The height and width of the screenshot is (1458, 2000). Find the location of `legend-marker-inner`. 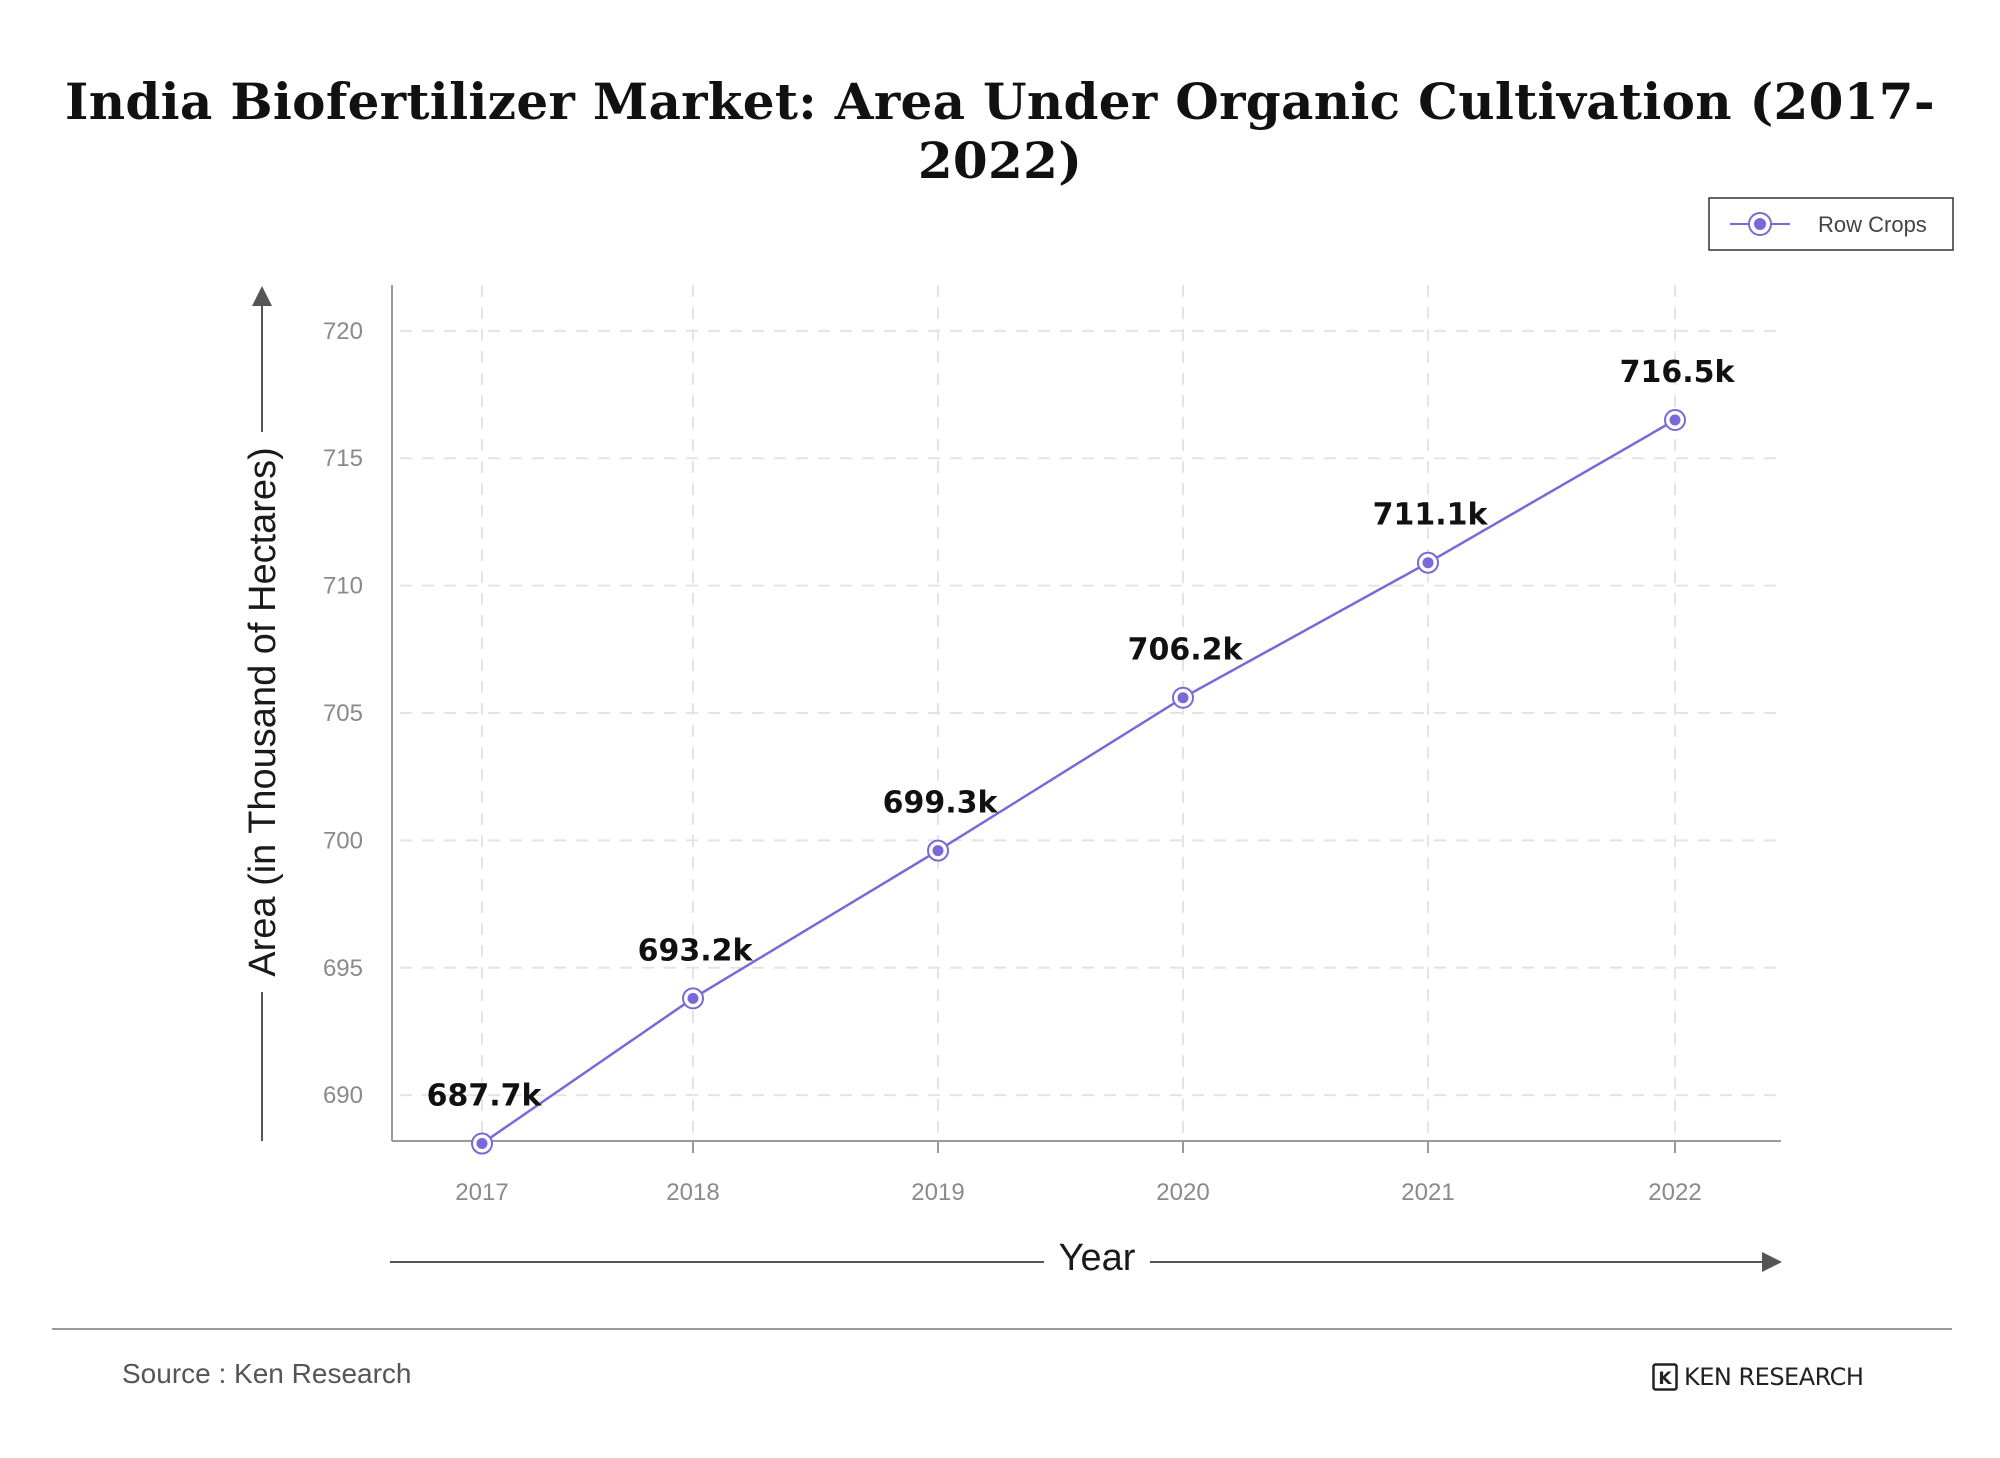

legend-marker-inner is located at coordinates (1760, 224).